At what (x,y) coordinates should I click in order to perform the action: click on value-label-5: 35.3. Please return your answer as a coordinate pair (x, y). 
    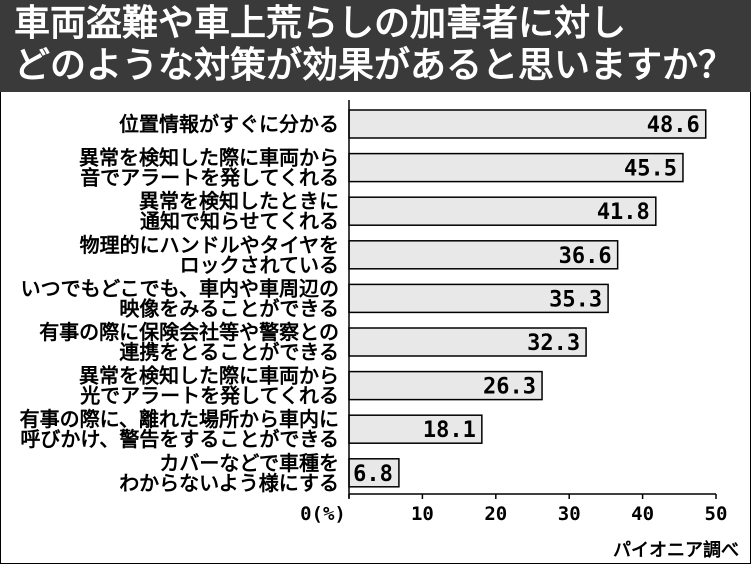
    Looking at the image, I should click on (575, 299).